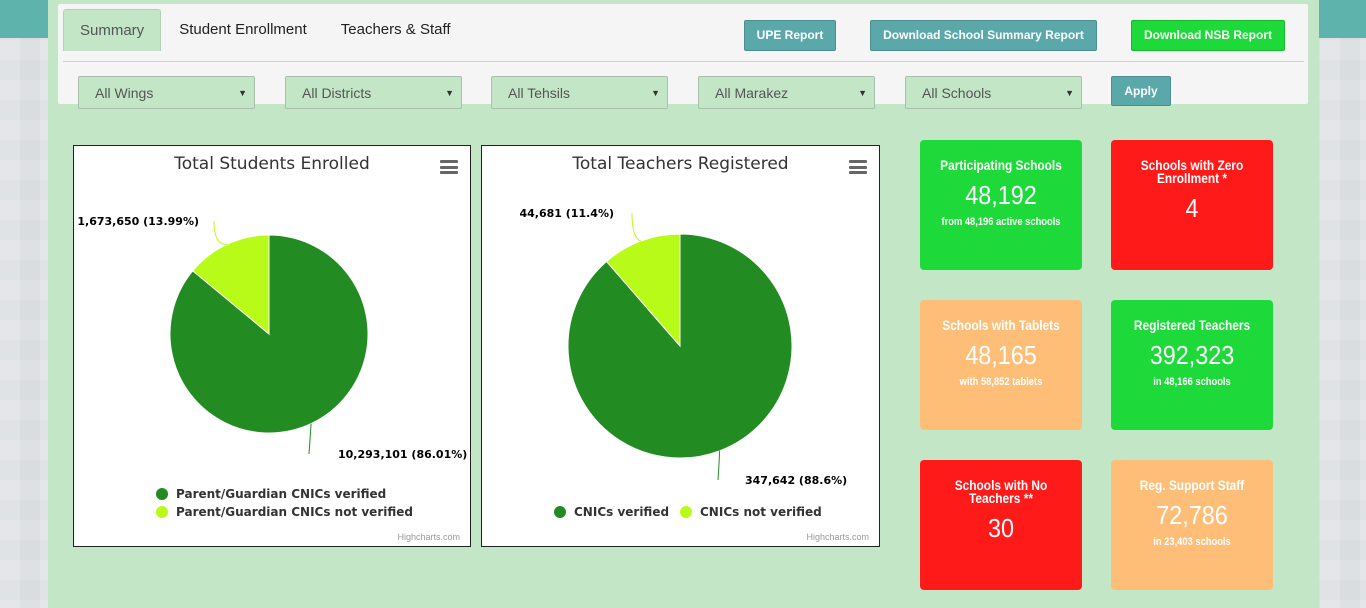 This screenshot has height=608, width=1366. Describe the element at coordinates (790, 35) in the screenshot. I see `upe-report-button: UPE Report` at that location.